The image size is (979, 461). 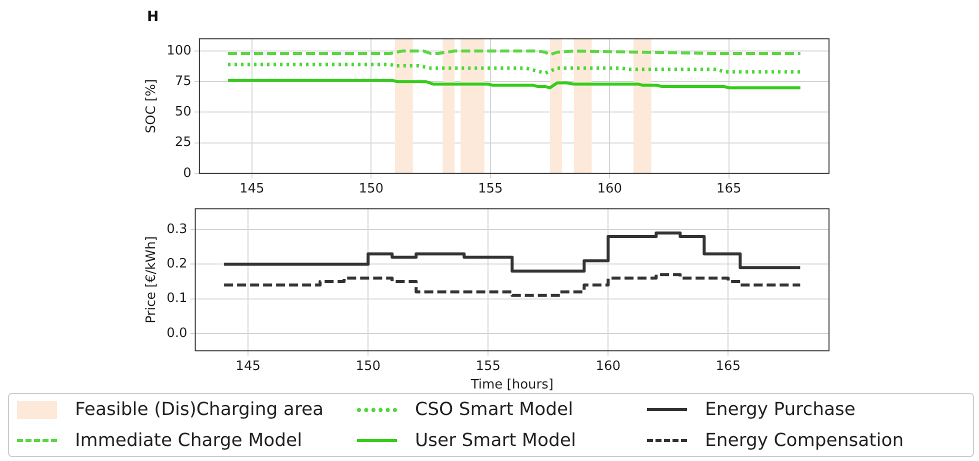 What do you see at coordinates (177, 333) in the screenshot?
I see `y-tick-label: 0.0` at bounding box center [177, 333].